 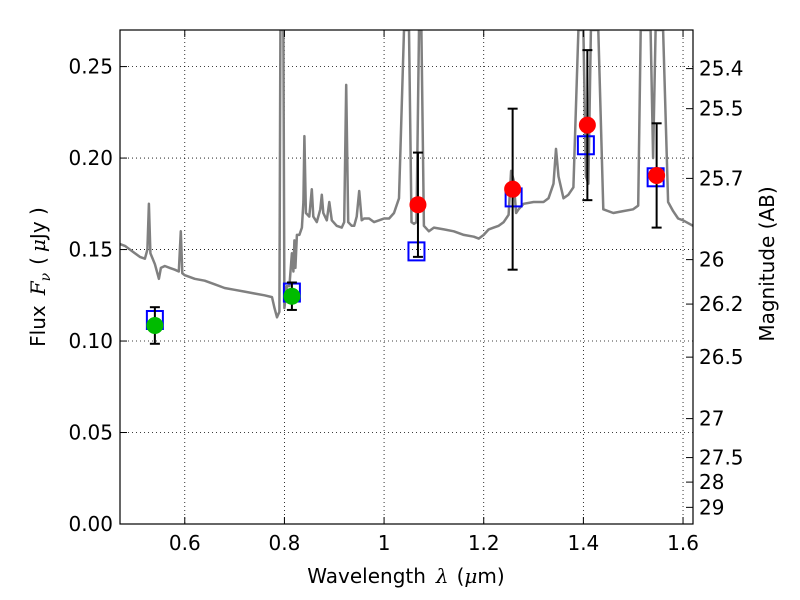 What do you see at coordinates (384, 543) in the screenshot?
I see `x-tick-label: 1` at bounding box center [384, 543].